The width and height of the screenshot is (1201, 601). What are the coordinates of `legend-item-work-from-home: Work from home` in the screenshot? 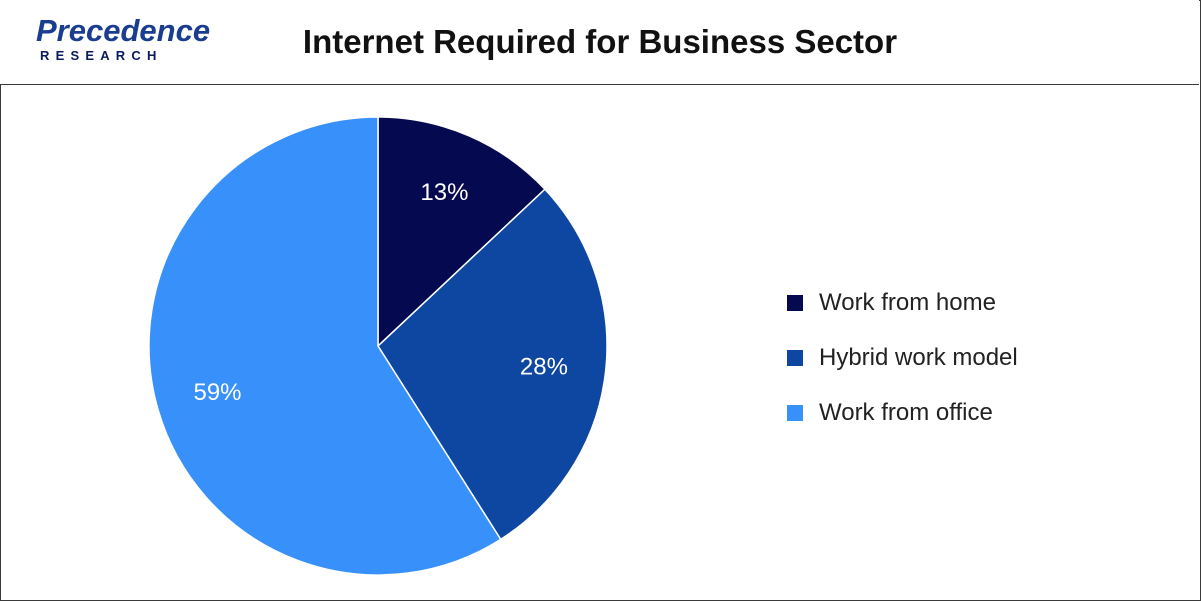 It's located at (977, 302).